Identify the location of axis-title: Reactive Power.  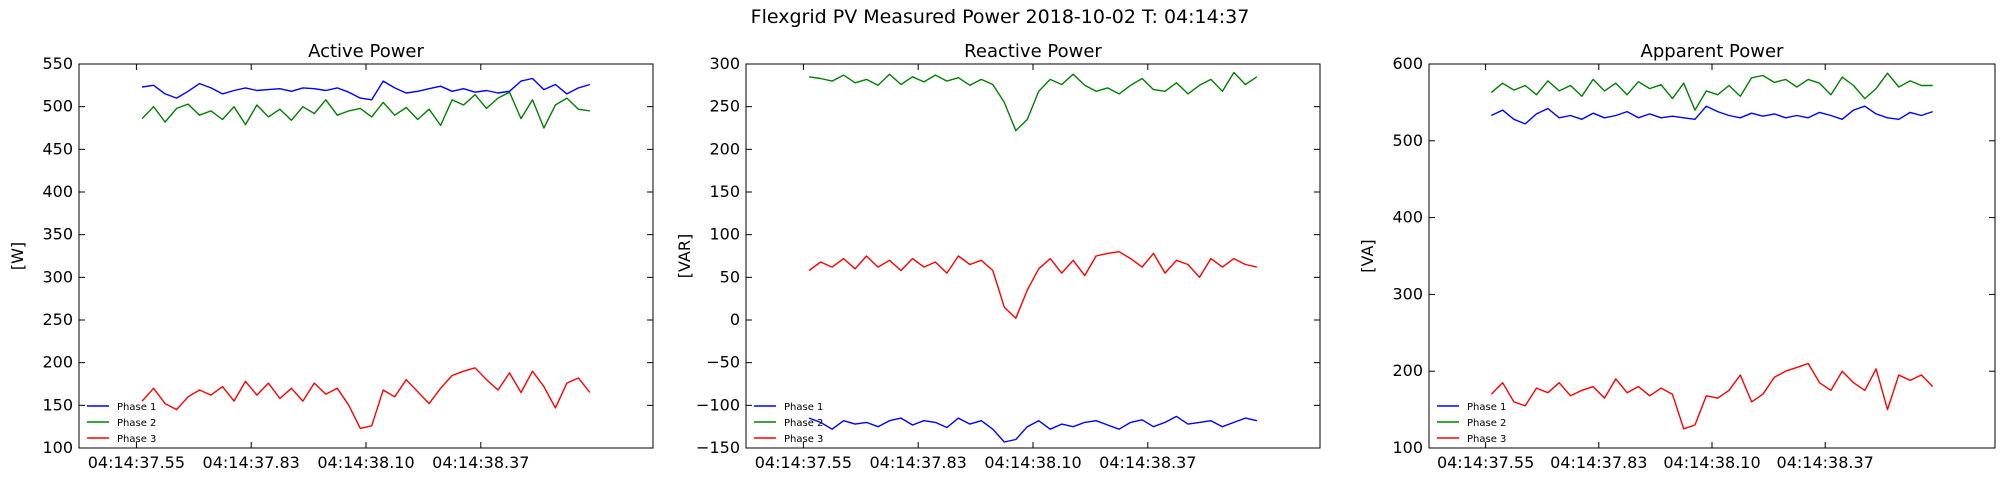
(1033, 51).